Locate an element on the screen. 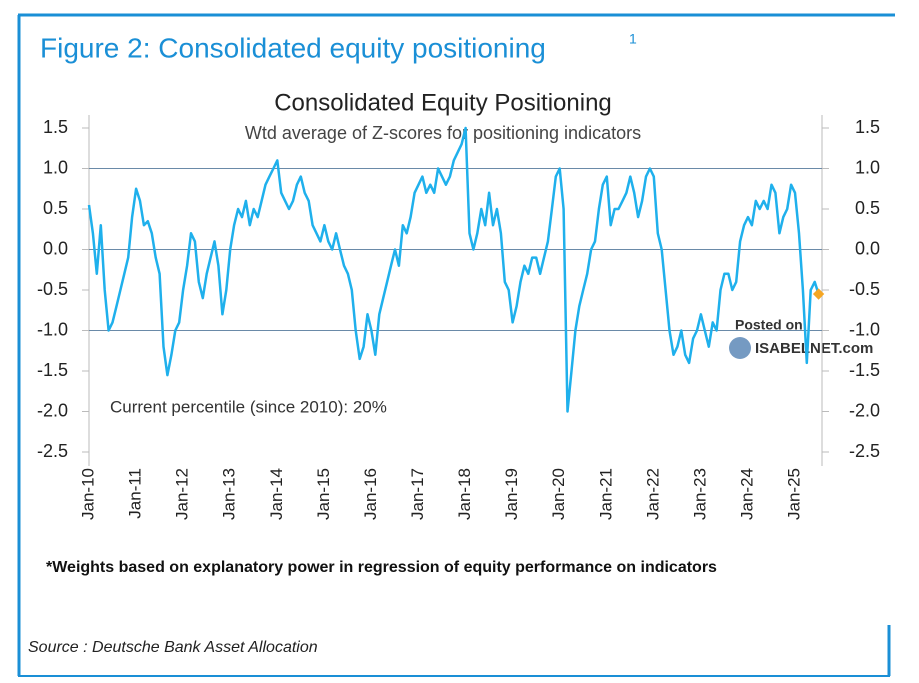 The image size is (919, 683). y-tick-label: 0.0 is located at coordinates (55, 248).